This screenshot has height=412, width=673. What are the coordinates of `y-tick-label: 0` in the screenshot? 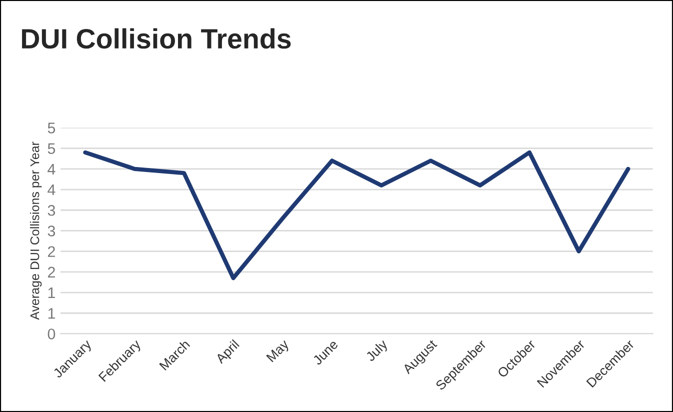 It's located at (52, 334).